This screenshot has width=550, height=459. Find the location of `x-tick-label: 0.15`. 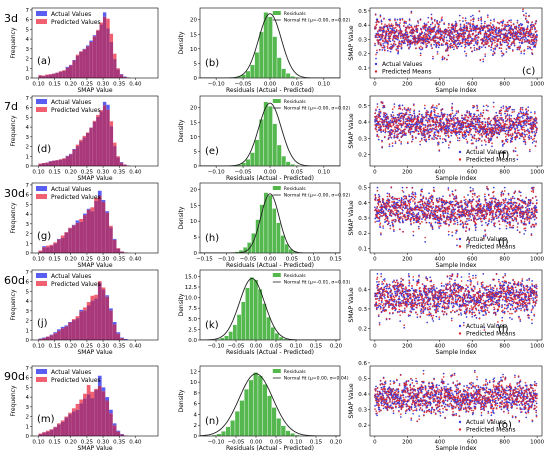

x-tick-label: 0.15 is located at coordinates (54, 260).